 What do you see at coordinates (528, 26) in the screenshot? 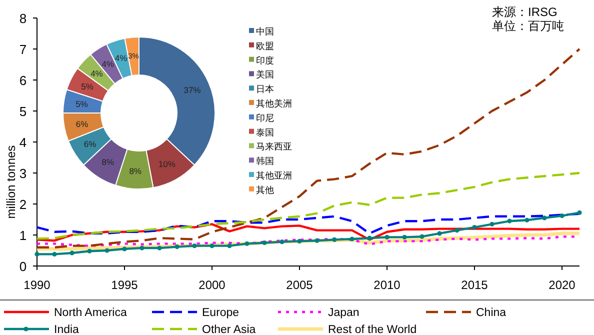
I see `annotation: 单位：百万吨` at bounding box center [528, 26].